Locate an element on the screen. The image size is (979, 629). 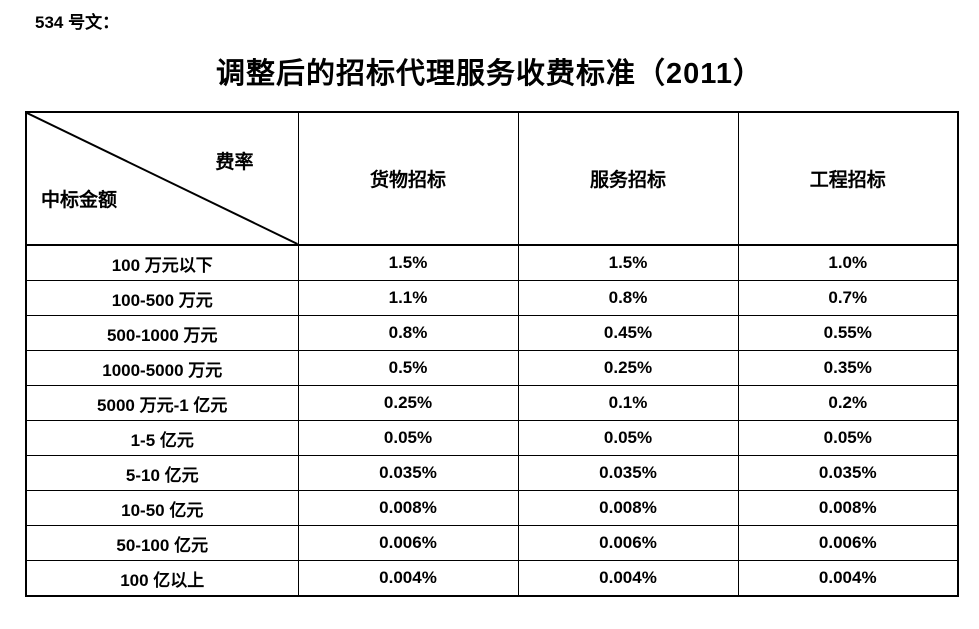
column-header-engineering: 工程招标 is located at coordinates (848, 178).